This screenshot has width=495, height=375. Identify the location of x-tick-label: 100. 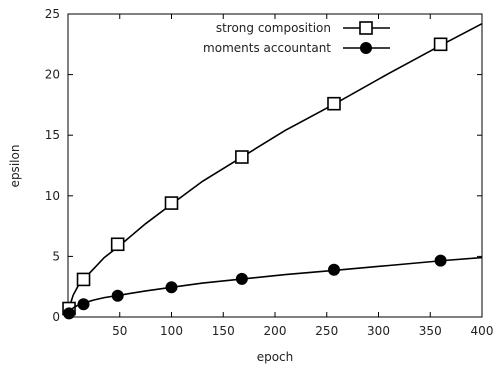
(171, 331).